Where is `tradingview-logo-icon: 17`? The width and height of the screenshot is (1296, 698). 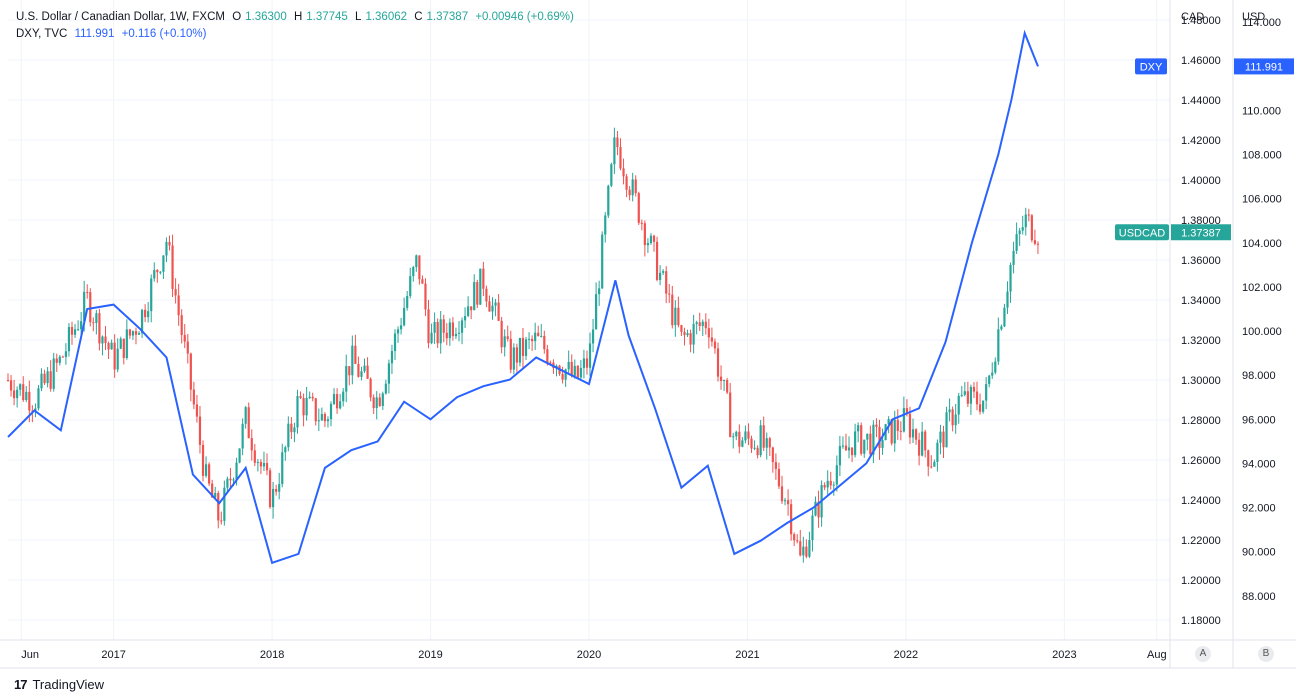
tradingview-logo-icon: 17 is located at coordinates (21, 684).